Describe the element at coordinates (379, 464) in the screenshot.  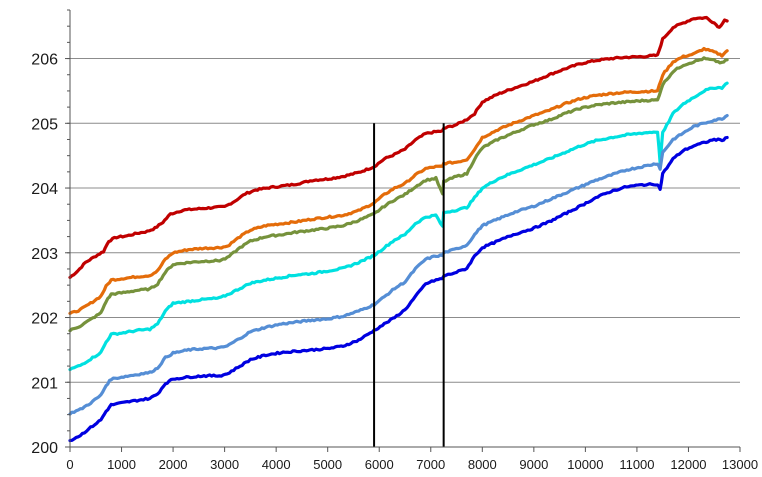
I see `x-tick-label: 6000` at that location.